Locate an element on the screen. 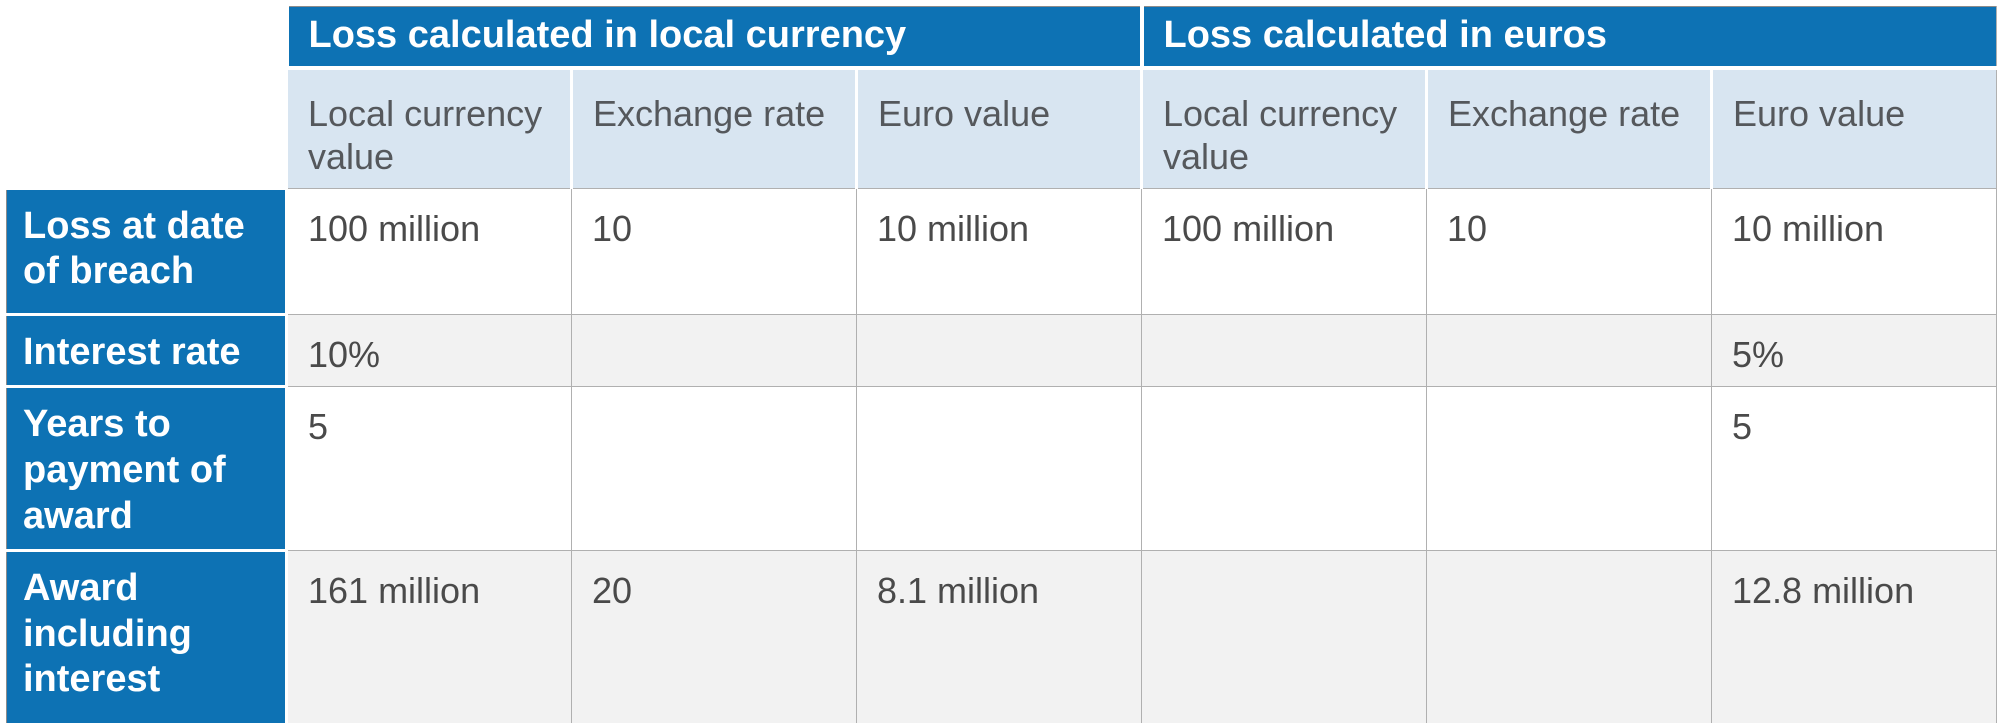 This screenshot has width=2000, height=723. table-cell: 12.8 million is located at coordinates (1854, 636).